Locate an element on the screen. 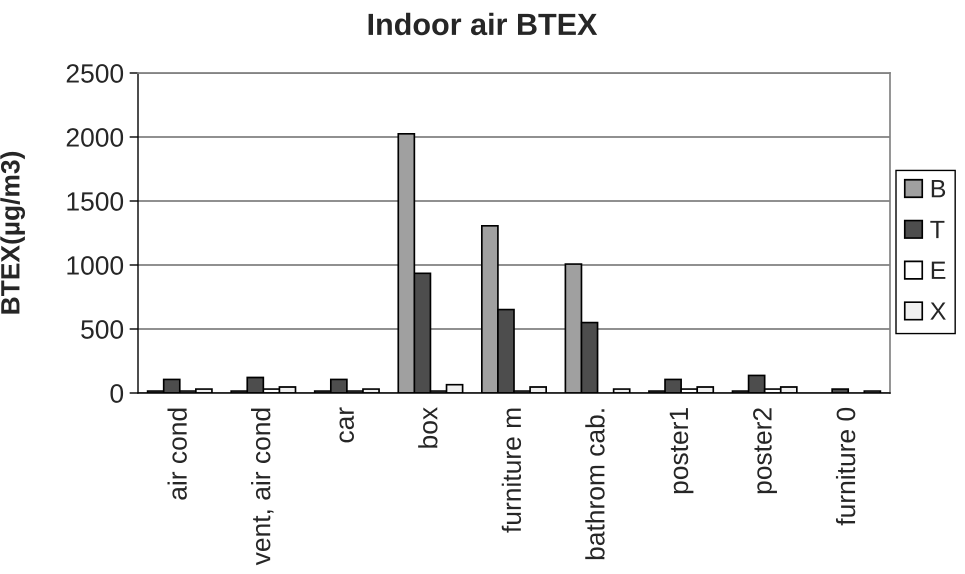 Image resolution: width=965 pixels, height=574 pixels. y-tick-label: 500 is located at coordinates (102, 329).